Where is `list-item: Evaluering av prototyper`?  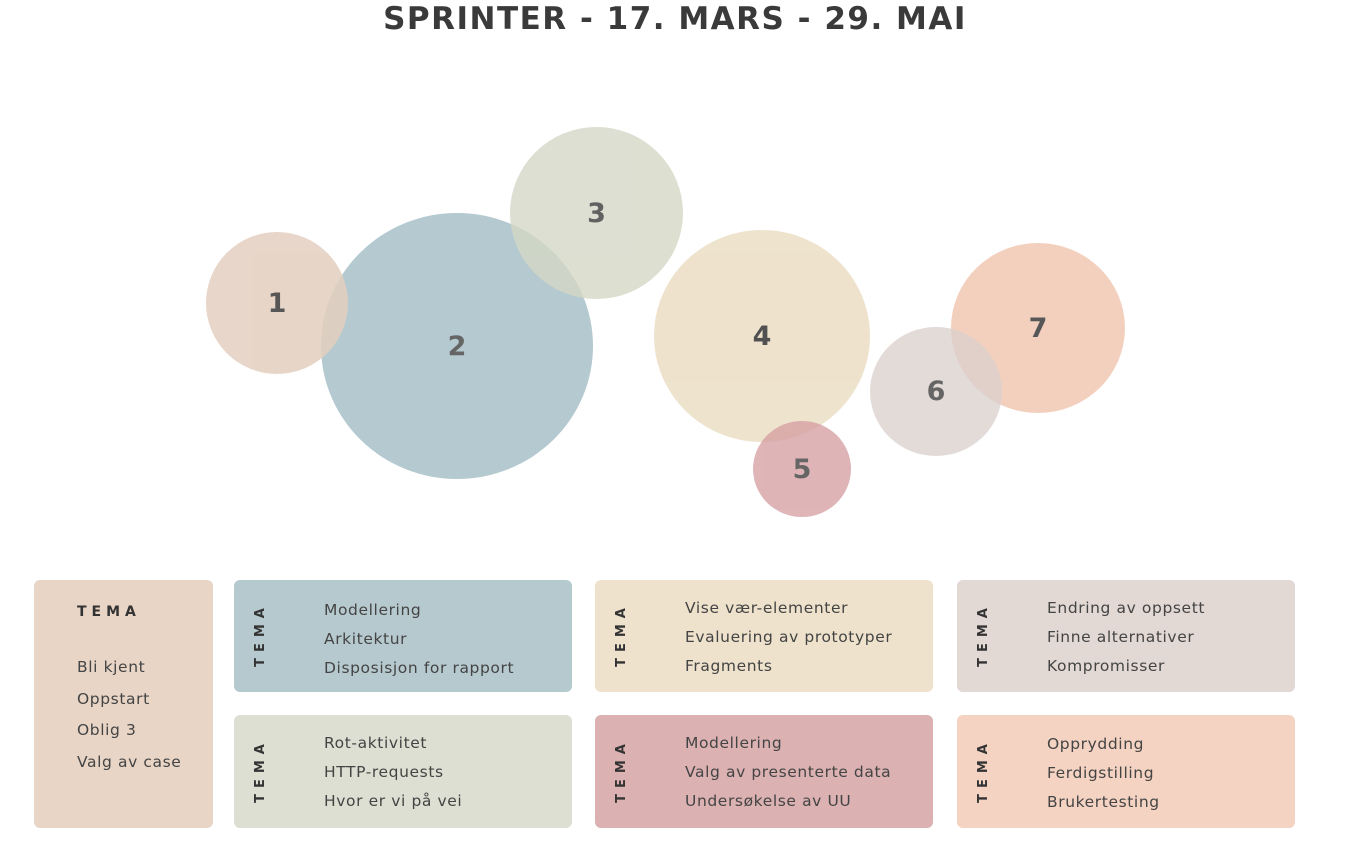 list-item: Evaluering av prototyper is located at coordinates (789, 637).